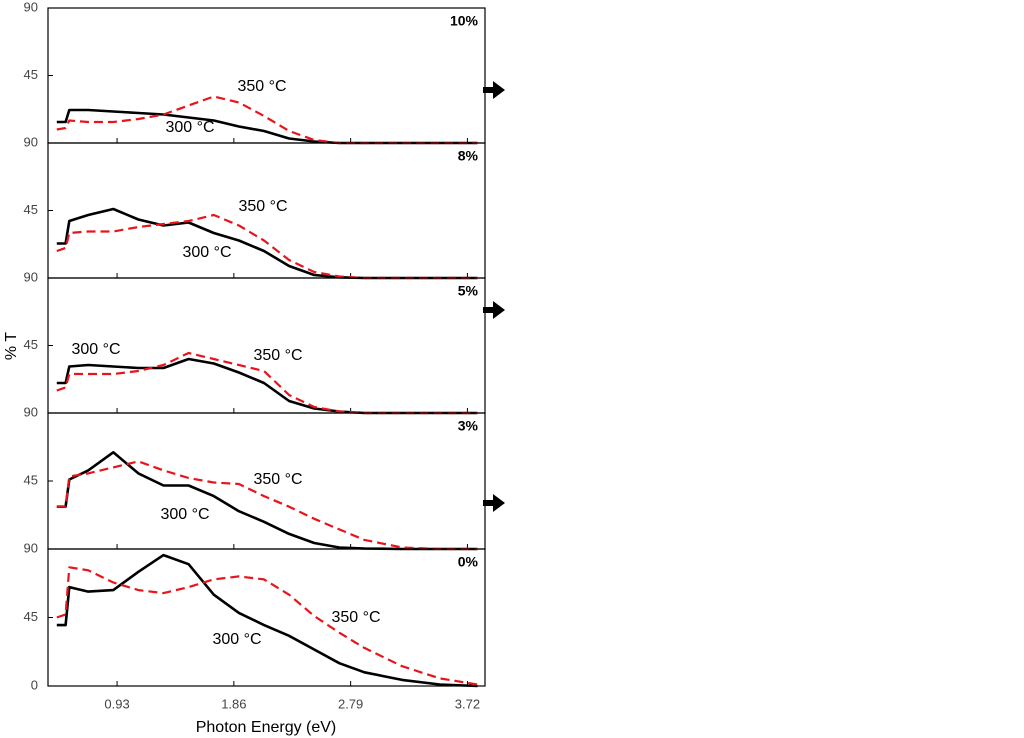 This screenshot has height=738, width=1024. What do you see at coordinates (468, 426) in the screenshot?
I see `panel-title: 3%` at bounding box center [468, 426].